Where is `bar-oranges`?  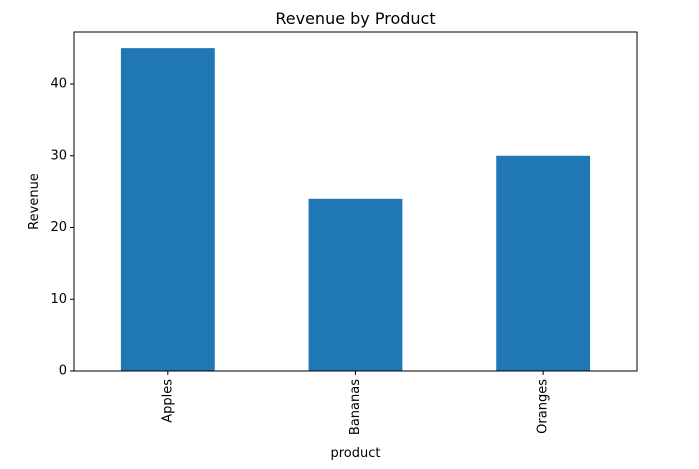
bar-oranges is located at coordinates (543, 263).